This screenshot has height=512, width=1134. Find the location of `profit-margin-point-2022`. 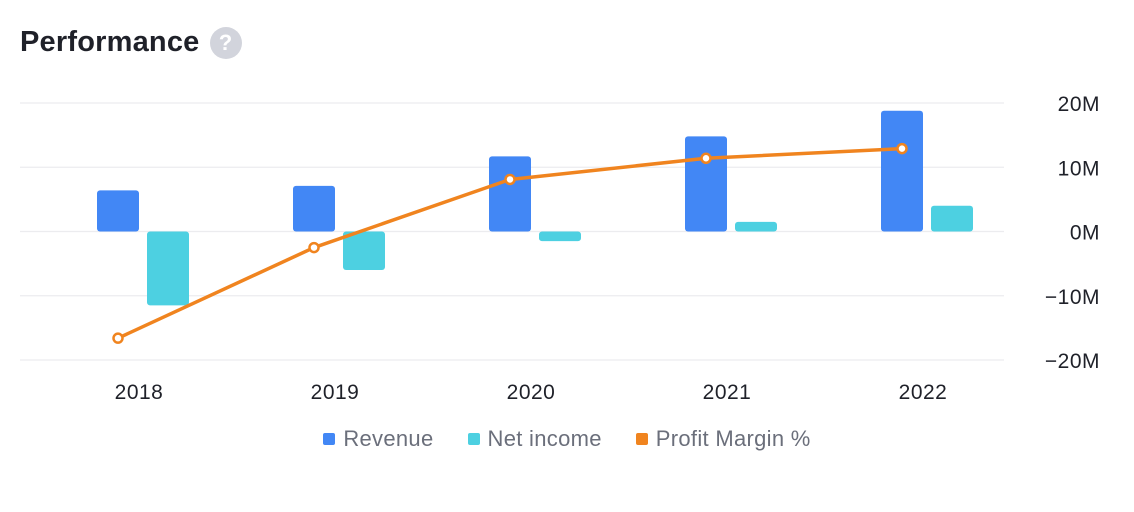

profit-margin-point-2022 is located at coordinates (902, 148).